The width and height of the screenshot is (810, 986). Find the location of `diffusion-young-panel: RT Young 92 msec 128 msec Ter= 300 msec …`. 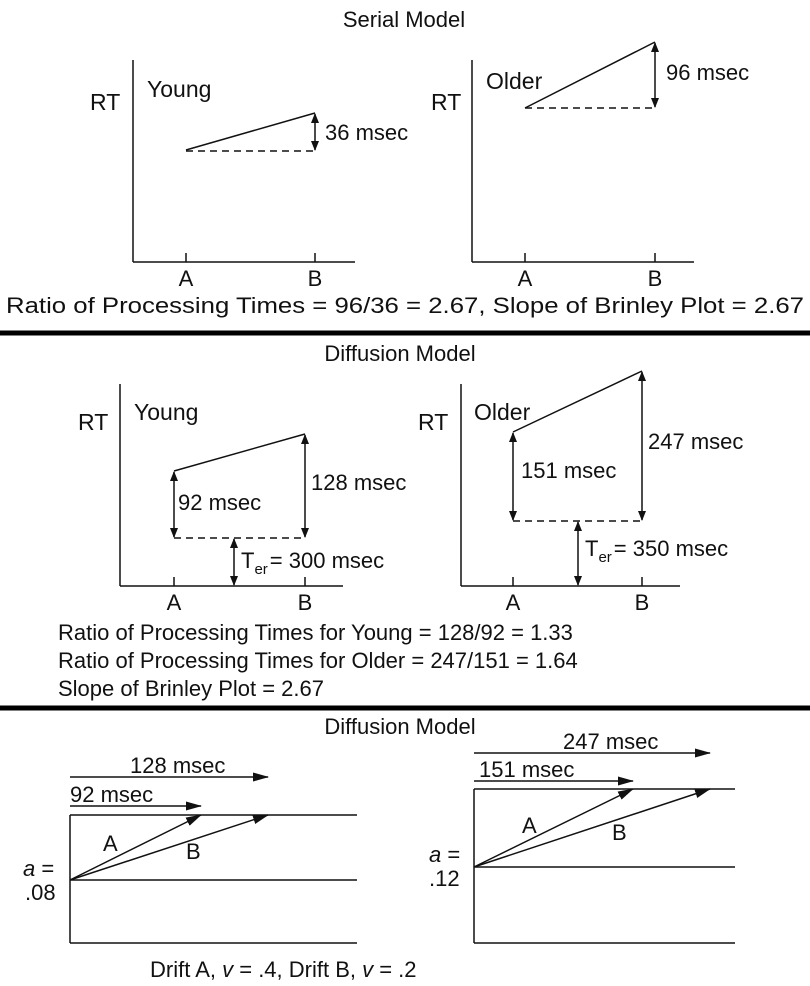

diffusion-young-panel: RT Young 92 msec 128 msec Ter= 300 msec … is located at coordinates (242, 499).